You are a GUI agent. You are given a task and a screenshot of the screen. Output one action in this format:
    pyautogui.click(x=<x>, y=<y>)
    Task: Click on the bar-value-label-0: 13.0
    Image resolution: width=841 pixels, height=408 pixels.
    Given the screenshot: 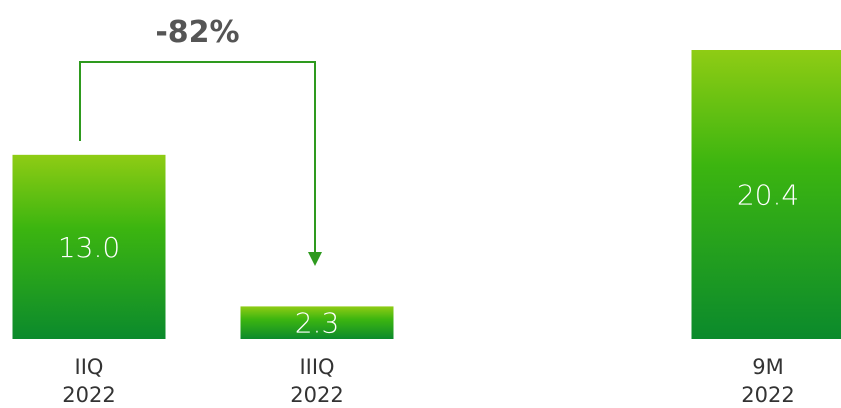 What is the action you would take?
    pyautogui.click(x=89, y=247)
    